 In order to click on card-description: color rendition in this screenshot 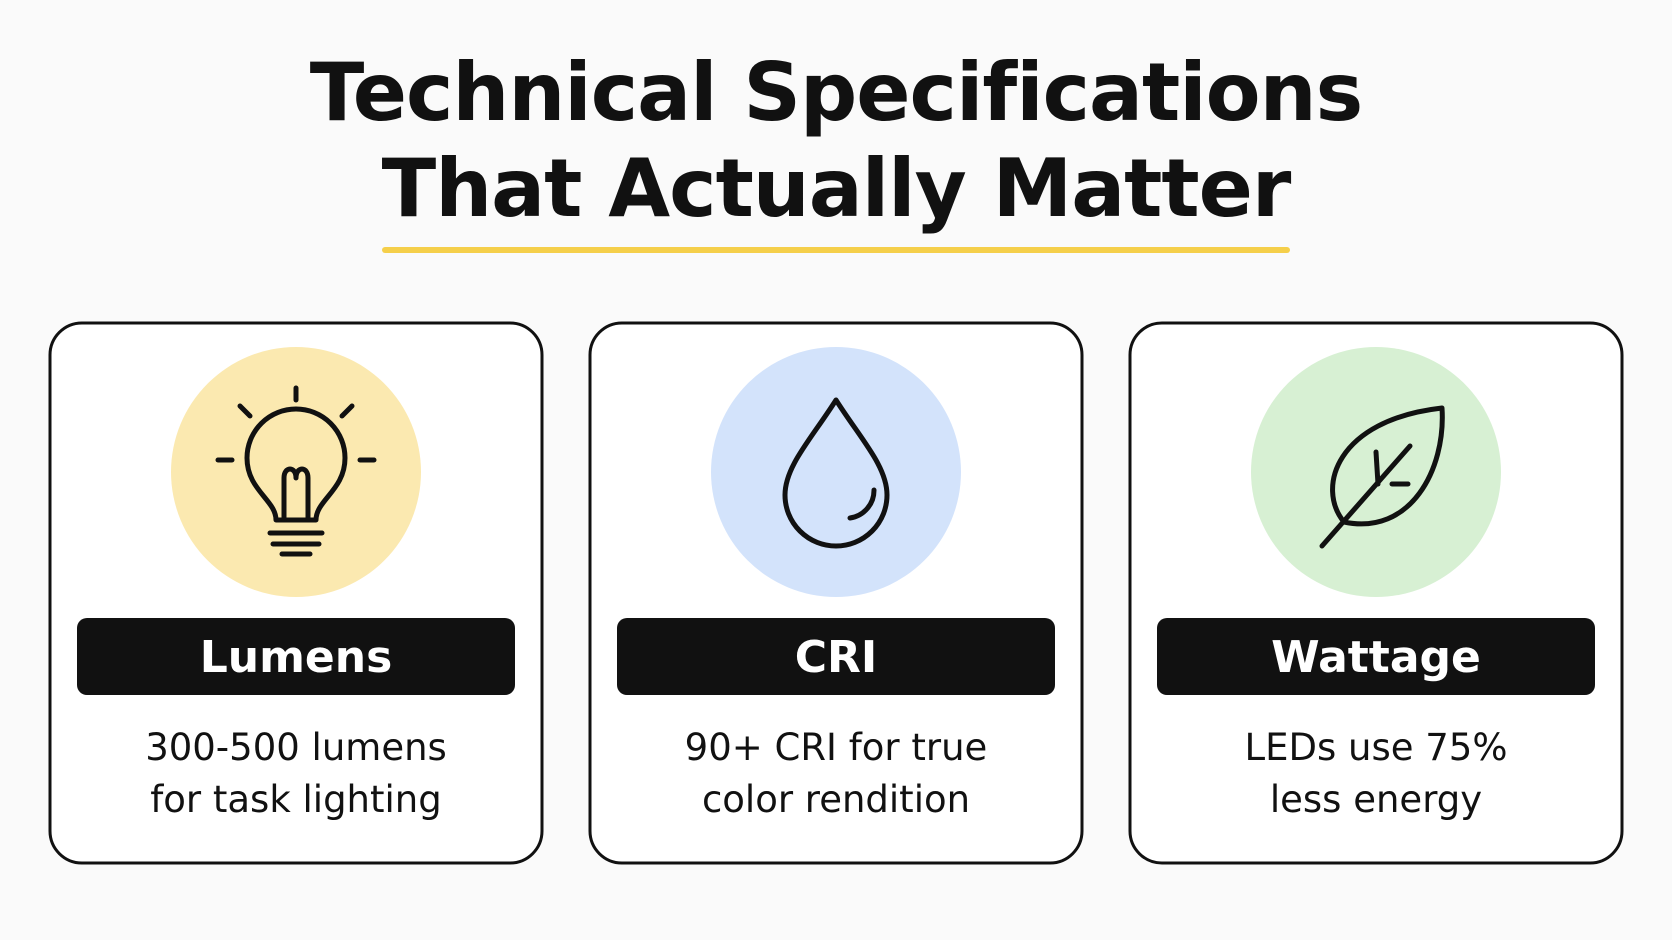, I will do `click(836, 799)`.